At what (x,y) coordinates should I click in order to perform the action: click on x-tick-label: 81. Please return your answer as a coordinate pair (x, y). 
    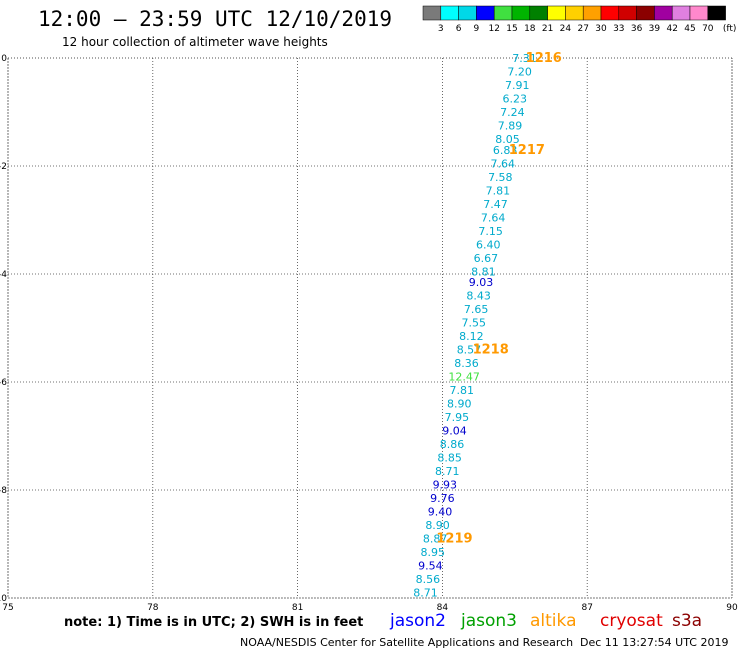
    Looking at the image, I should click on (297, 608).